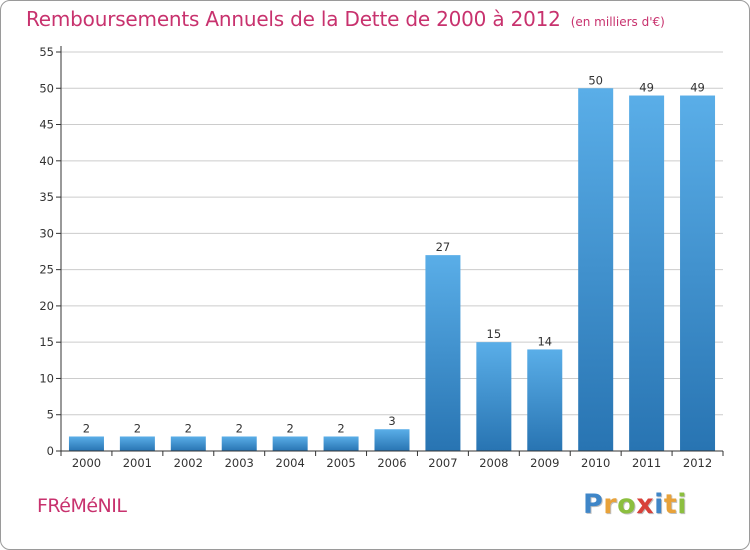 Image resolution: width=750 pixels, height=550 pixels. I want to click on y-tick-label: 30, so click(46, 233).